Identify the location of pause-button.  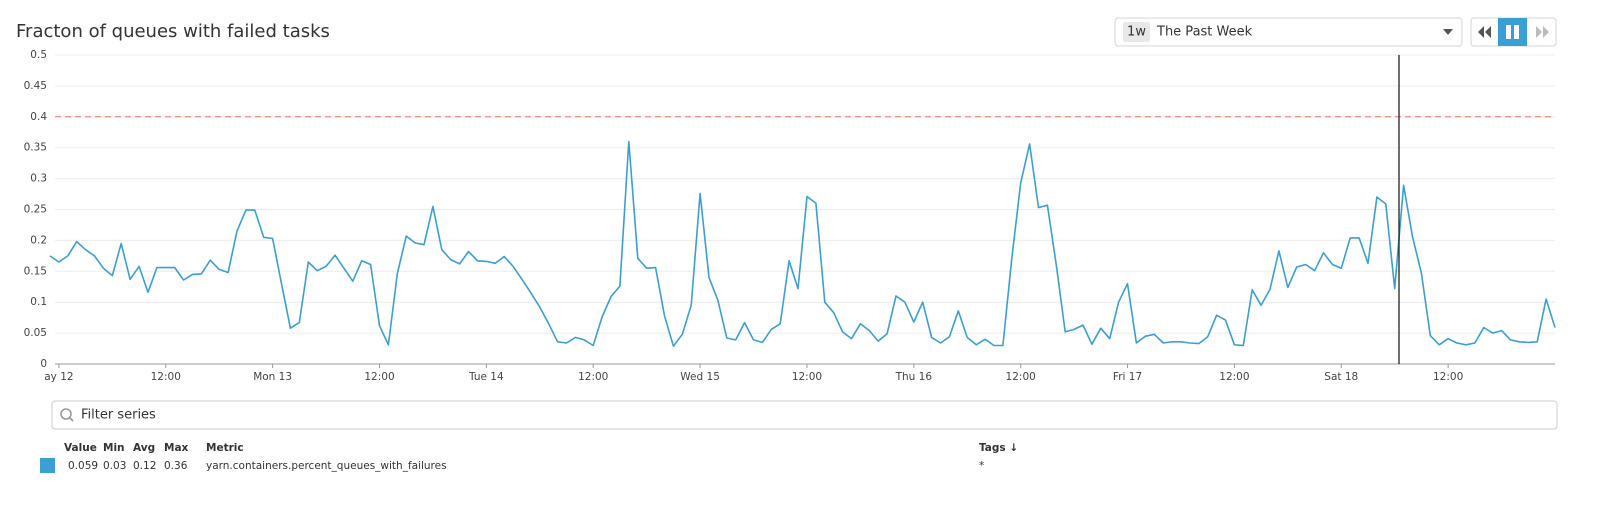
(1512, 32).